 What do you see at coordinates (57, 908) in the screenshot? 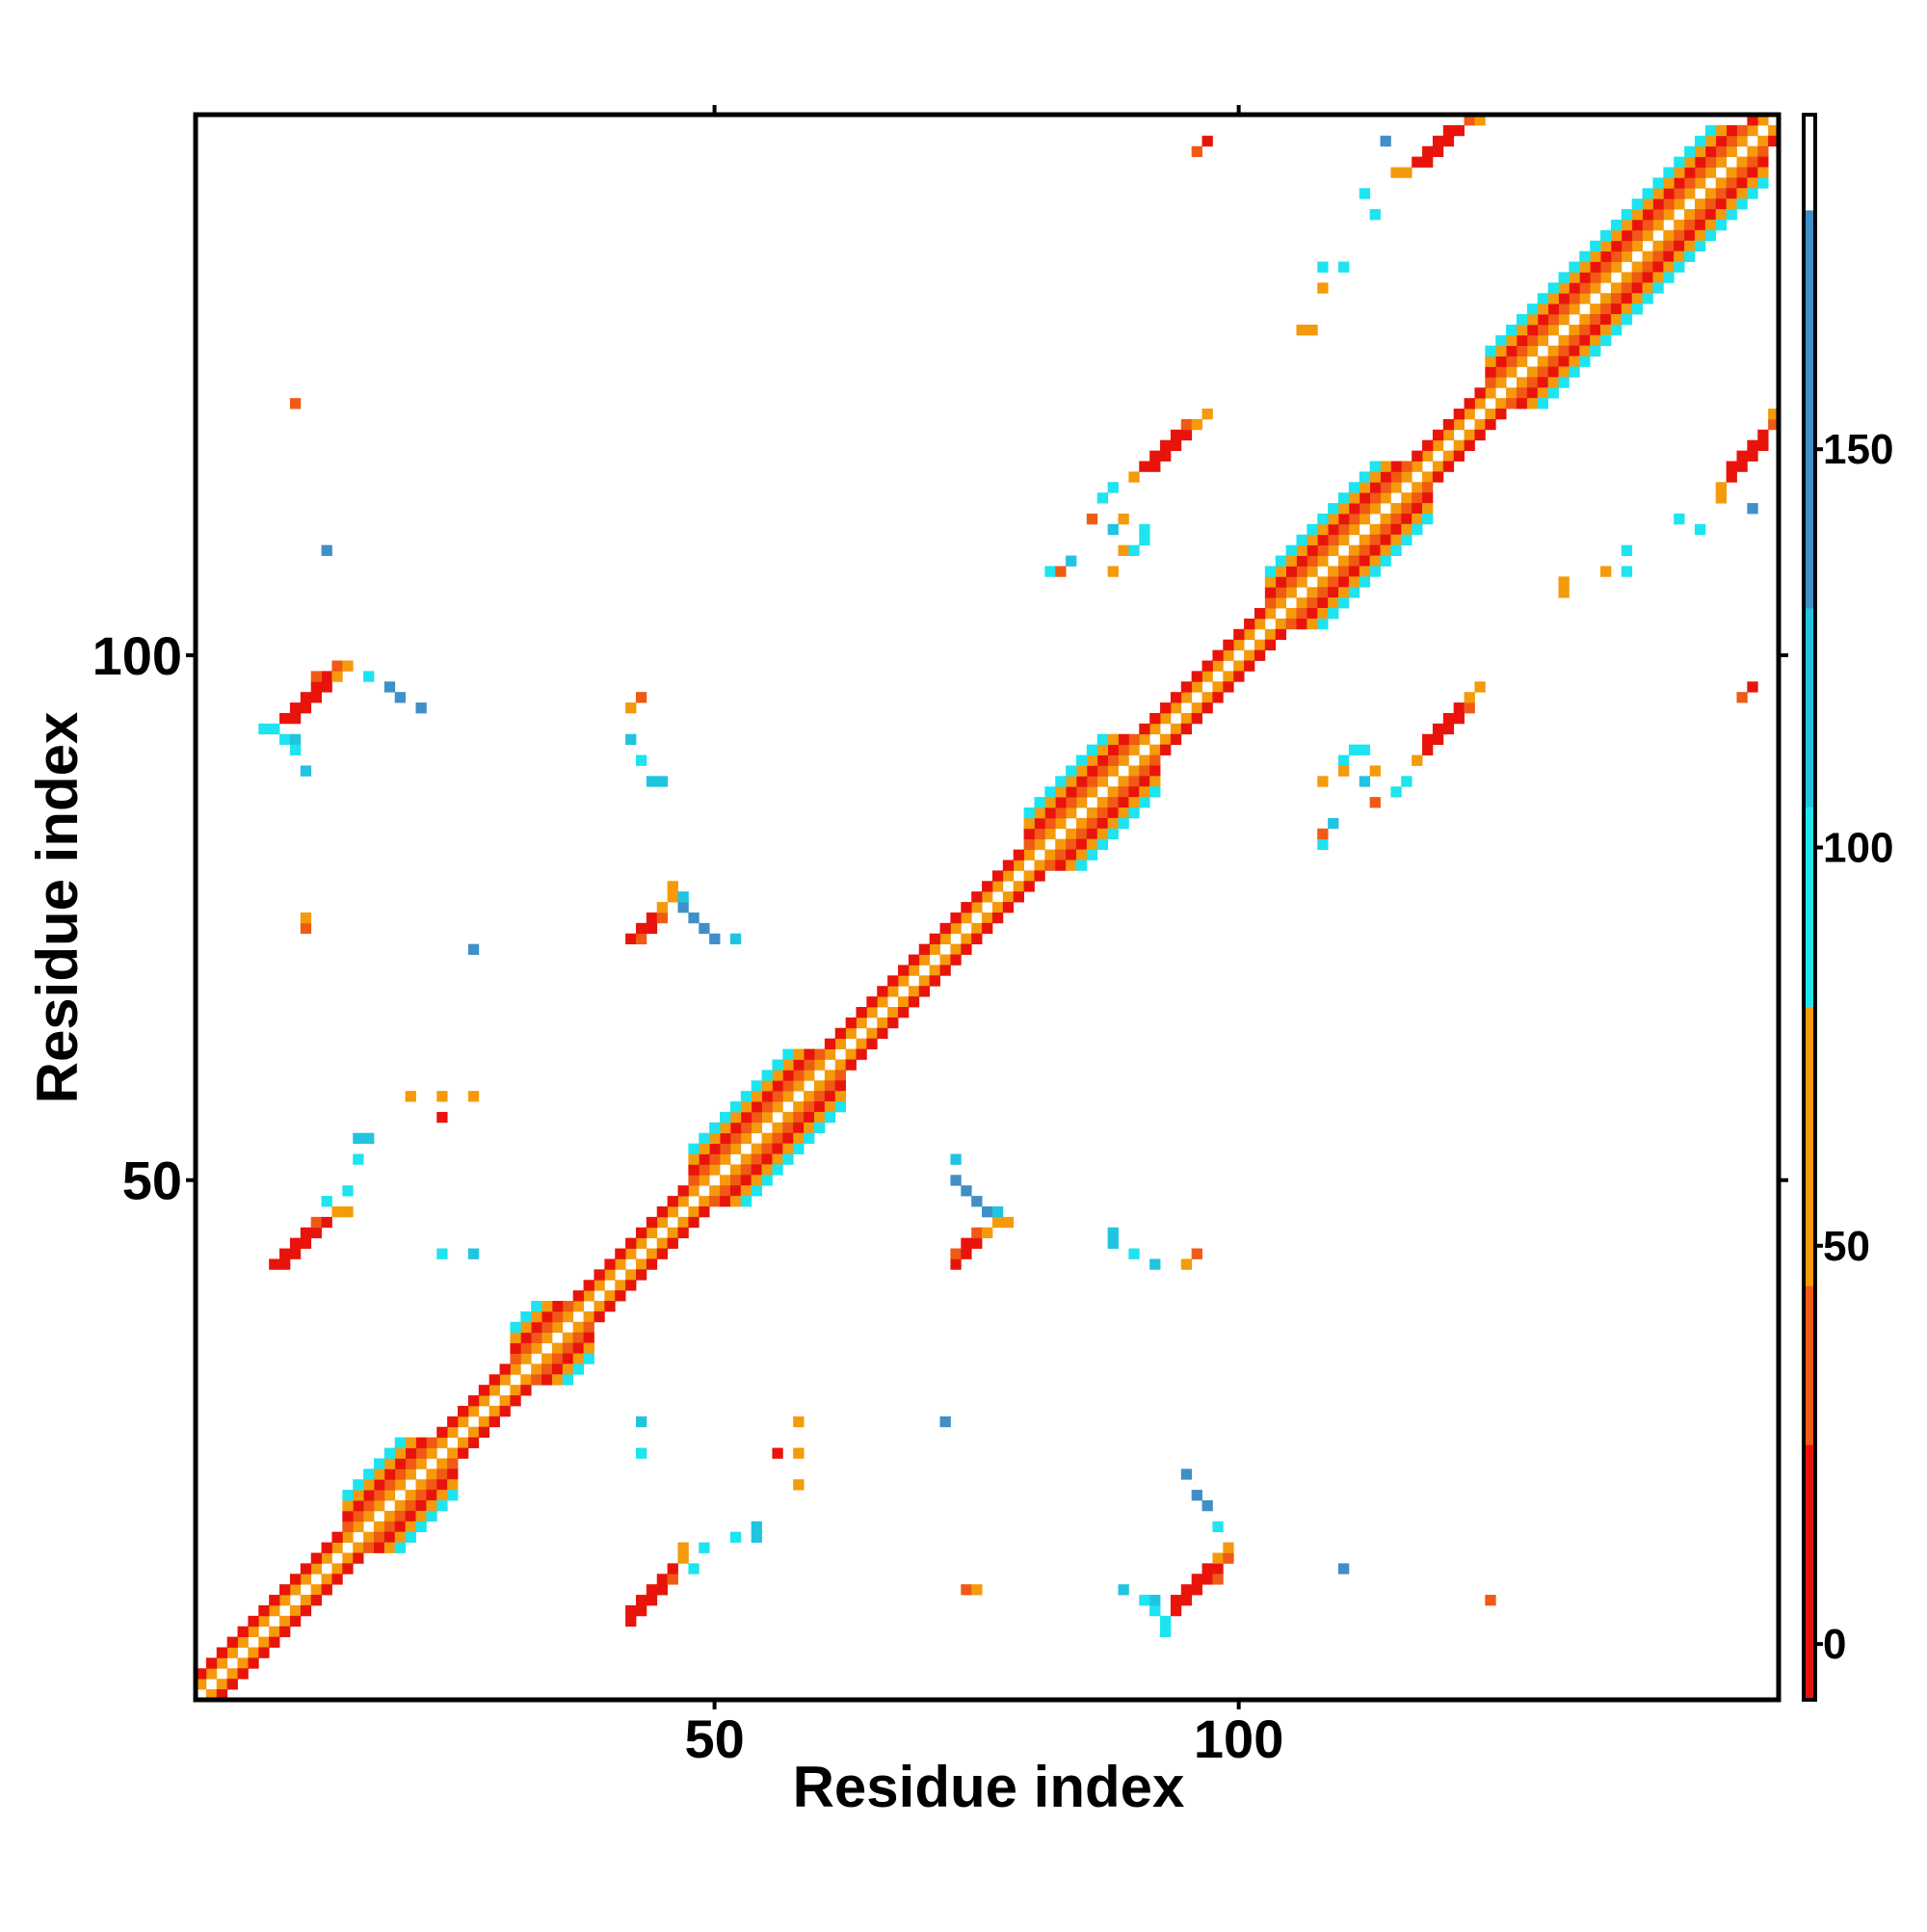
I see `y-axis-label: Residue index` at bounding box center [57, 908].